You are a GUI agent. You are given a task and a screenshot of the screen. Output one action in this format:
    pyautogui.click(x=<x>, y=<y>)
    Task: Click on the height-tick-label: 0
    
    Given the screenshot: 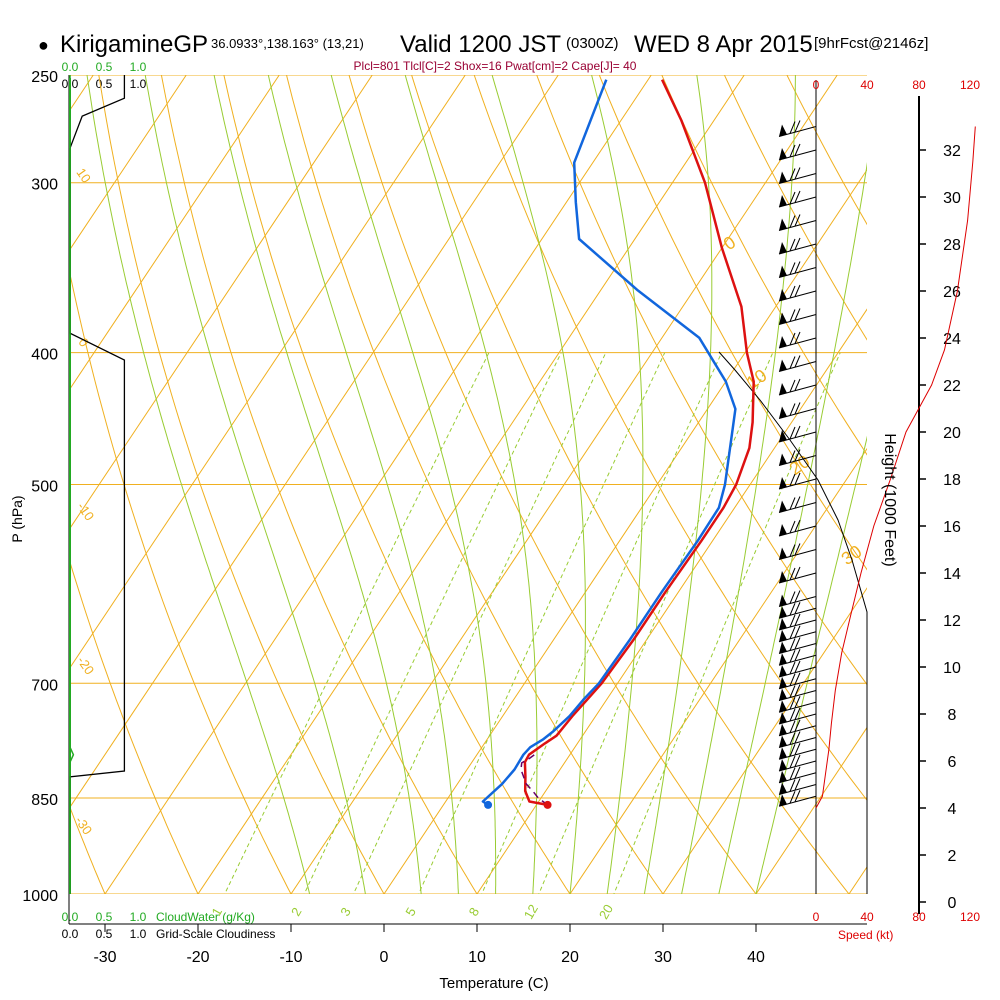 What is the action you would take?
    pyautogui.click(x=952, y=903)
    